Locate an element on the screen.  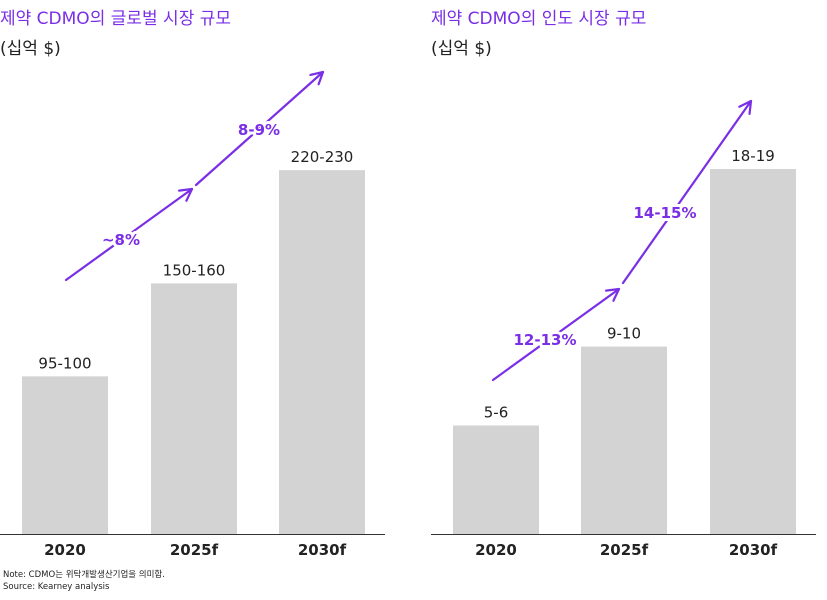
value-label-2025f: 9-10 is located at coordinates (624, 334).